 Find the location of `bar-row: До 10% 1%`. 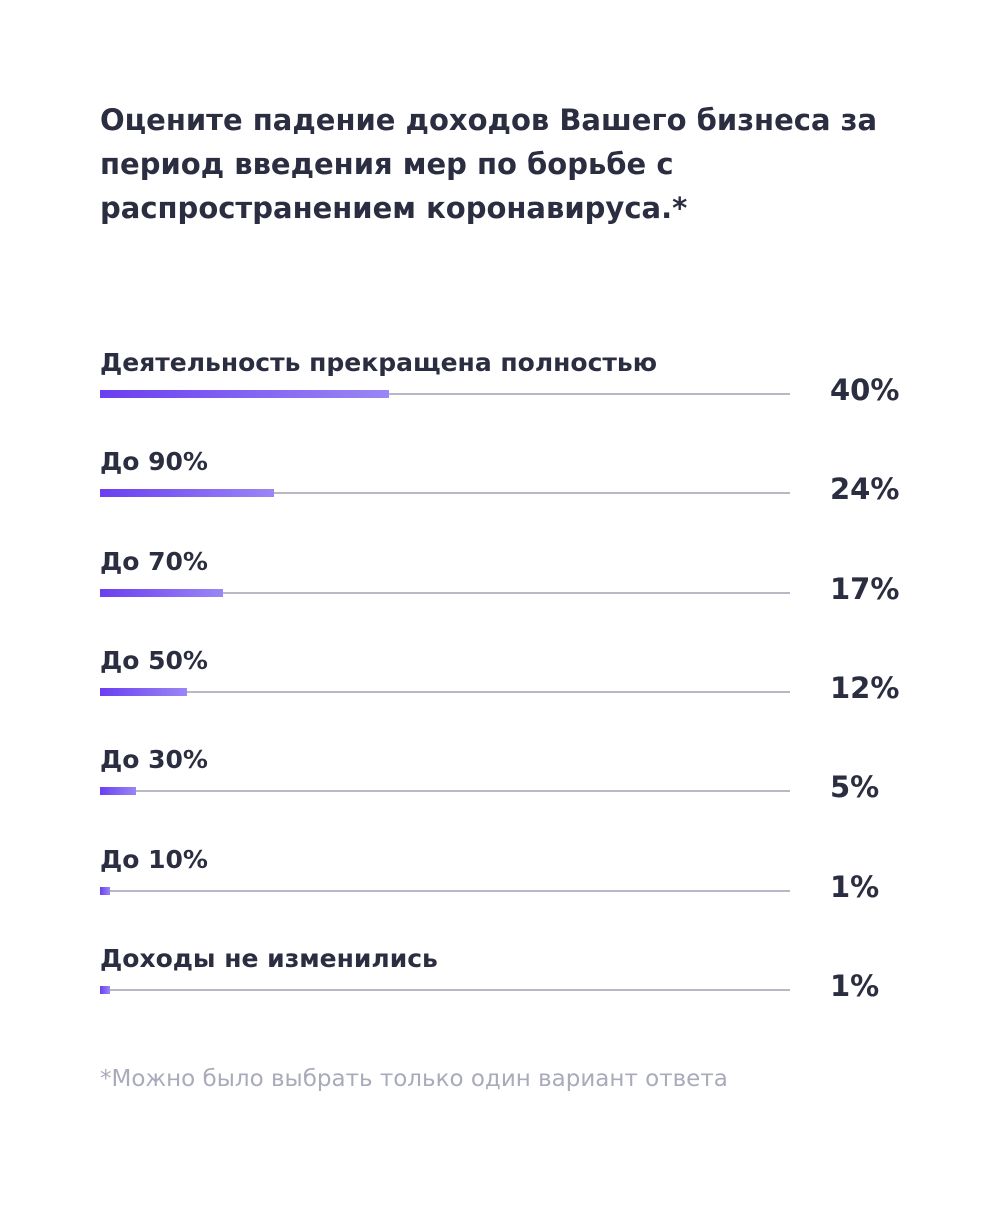

bar-row: До 10% 1% is located at coordinates (500, 885).